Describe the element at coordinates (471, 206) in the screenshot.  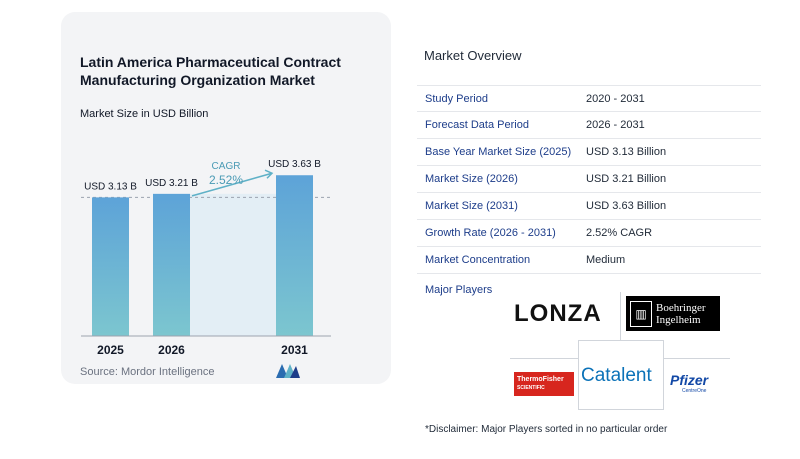
I see `overview-row-label: Market Size (2031)` at that location.